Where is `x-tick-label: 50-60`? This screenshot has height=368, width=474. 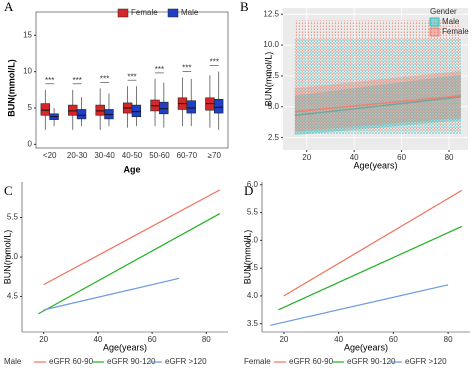
x-tick-label: 50-60 is located at coordinates (159, 155).